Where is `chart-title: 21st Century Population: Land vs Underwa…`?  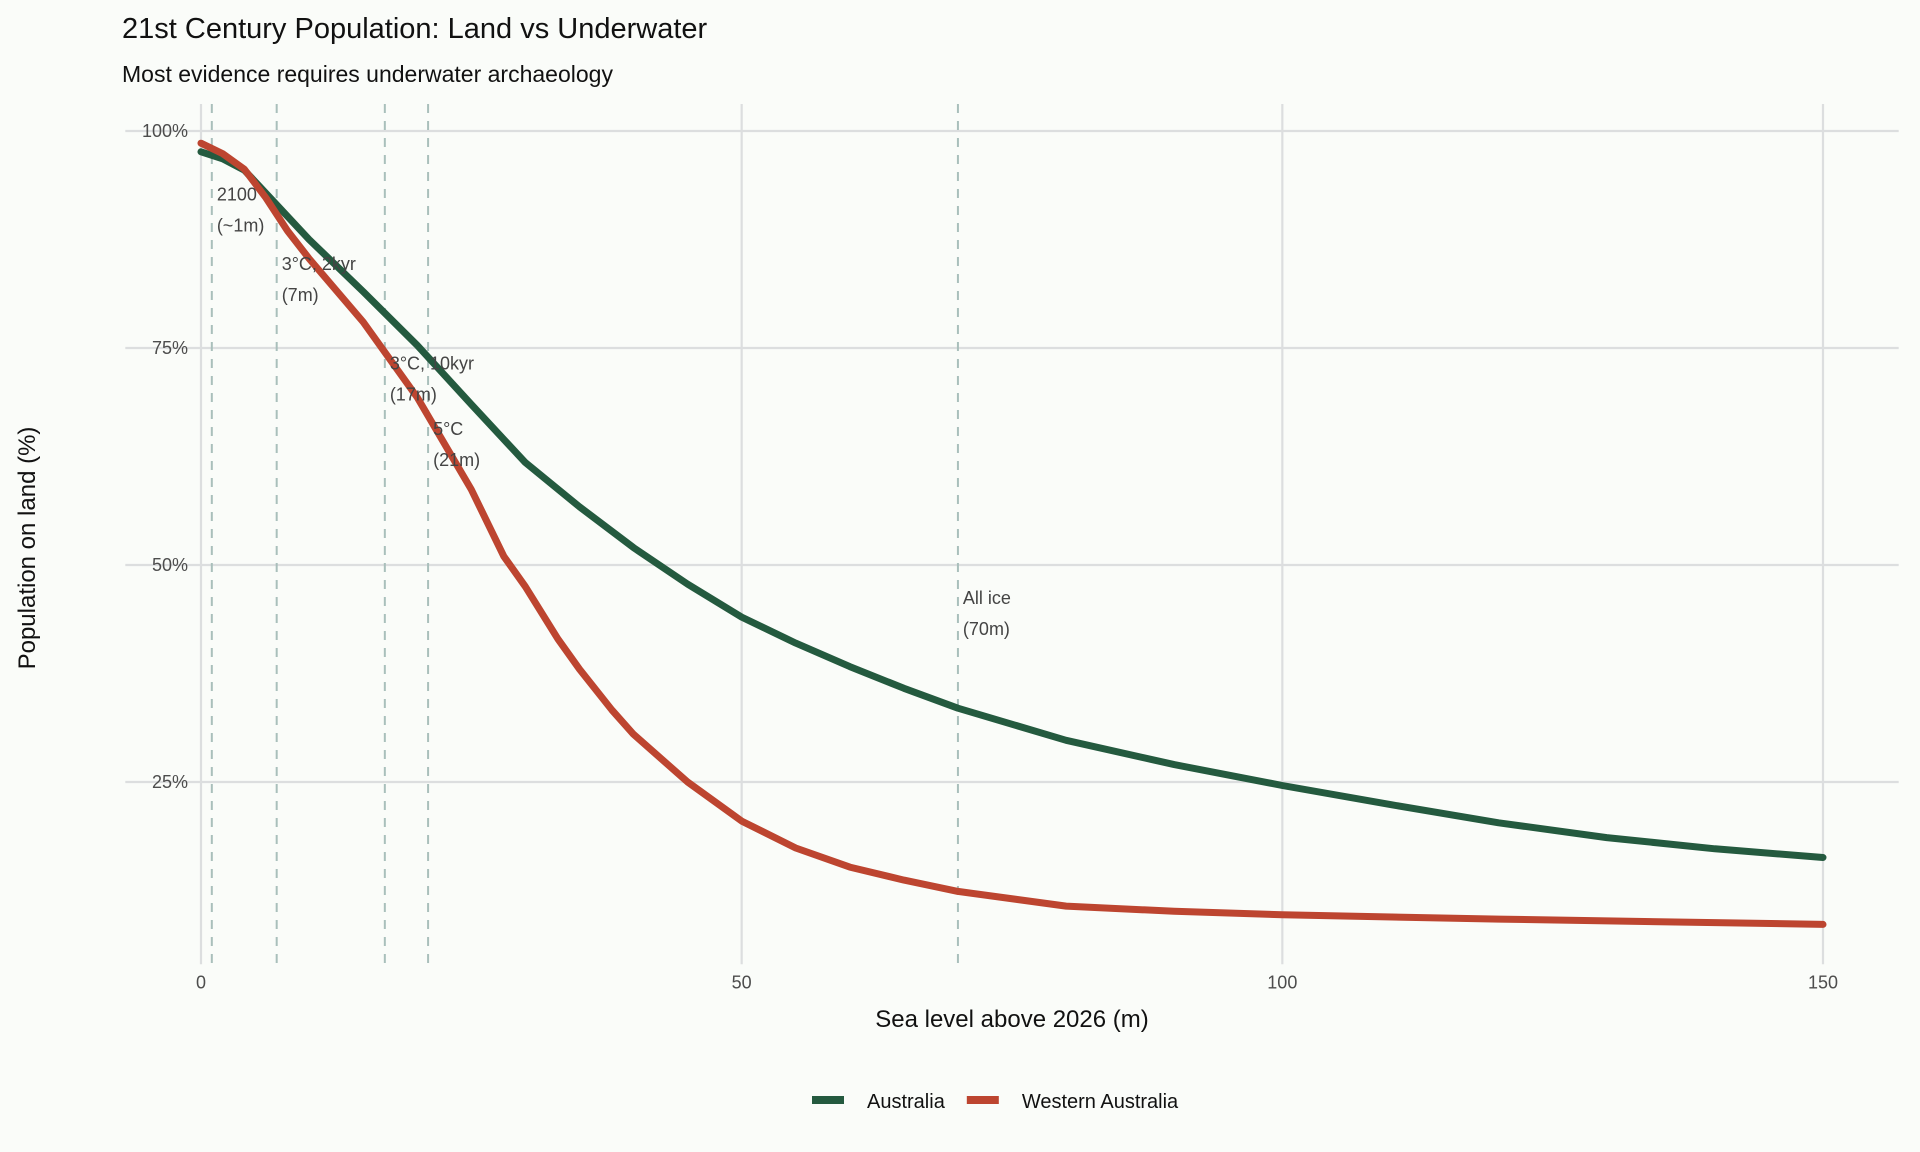 chart-title: 21st Century Population: Land vs Underwa… is located at coordinates (415, 29).